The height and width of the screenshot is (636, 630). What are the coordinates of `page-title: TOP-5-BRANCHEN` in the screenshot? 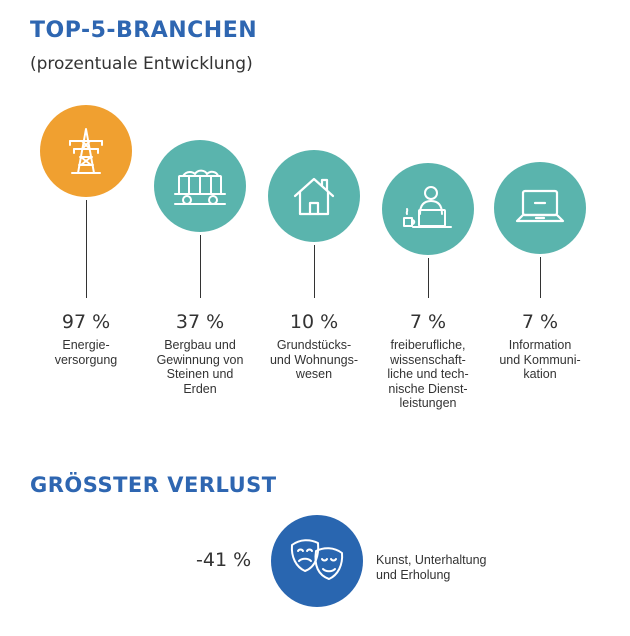 It's located at (144, 30).